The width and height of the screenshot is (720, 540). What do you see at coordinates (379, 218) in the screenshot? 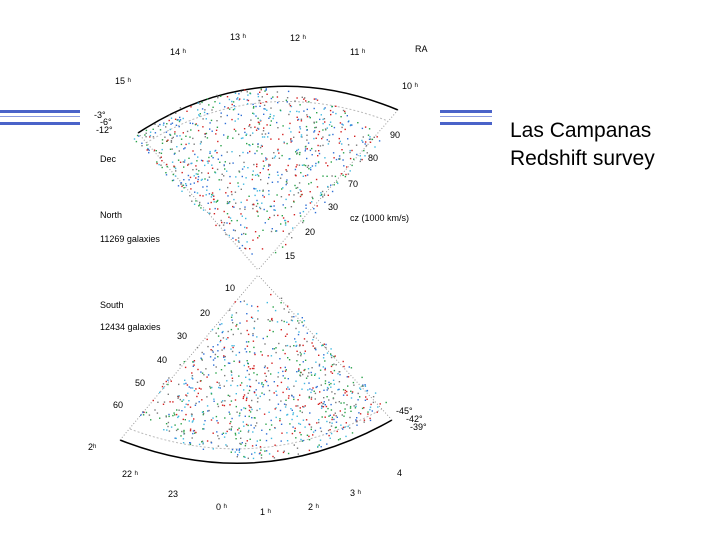
I see `north-cz-axis-label: cz (1000 km/s)` at bounding box center [379, 218].